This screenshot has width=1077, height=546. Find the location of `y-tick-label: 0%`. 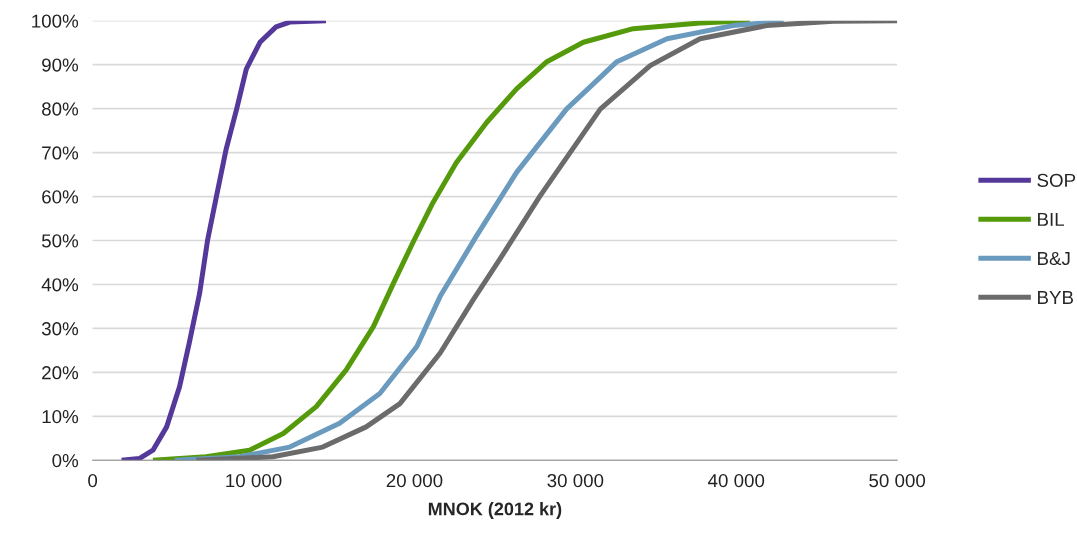

y-tick-label: 0% is located at coordinates (65, 460).